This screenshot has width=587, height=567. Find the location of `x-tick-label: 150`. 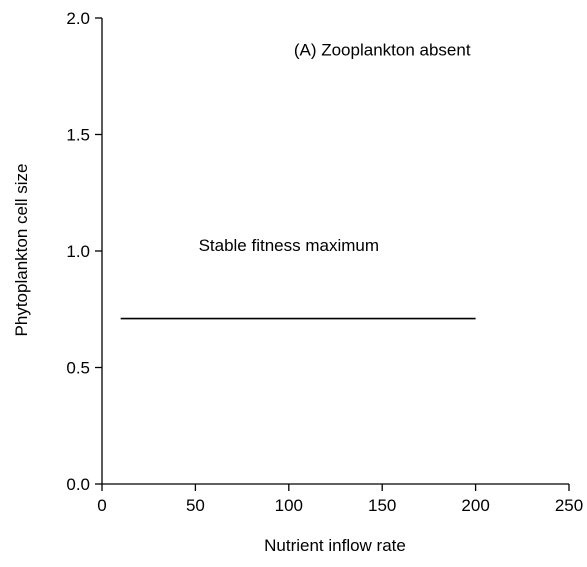

x-tick-label: 150 is located at coordinates (382, 505).